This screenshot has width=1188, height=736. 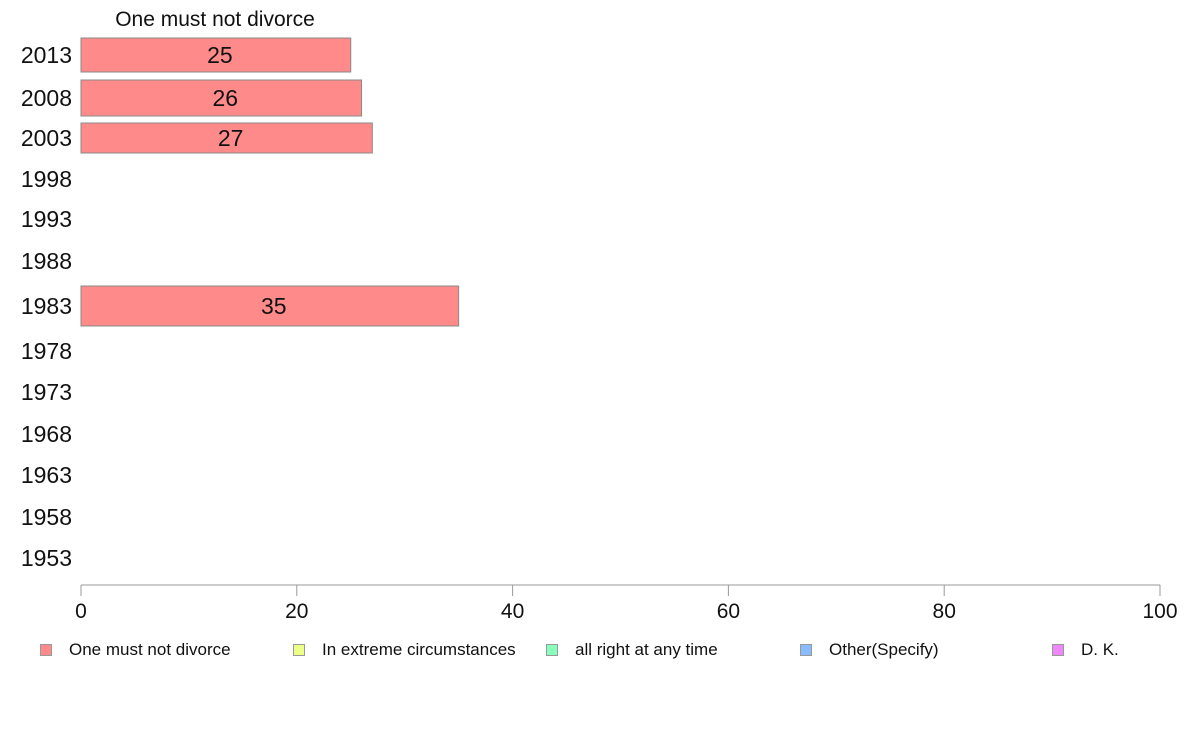 What do you see at coordinates (225, 98) in the screenshot?
I see `data-label-2008: 26` at bounding box center [225, 98].